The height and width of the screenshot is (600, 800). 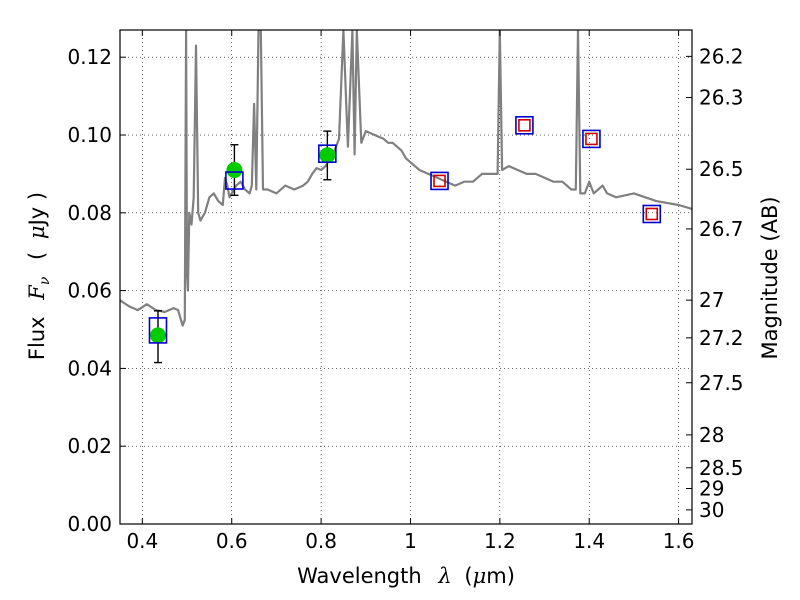 What do you see at coordinates (37, 292) in the screenshot?
I see `y-axis-label-symbol: F` at bounding box center [37, 292].